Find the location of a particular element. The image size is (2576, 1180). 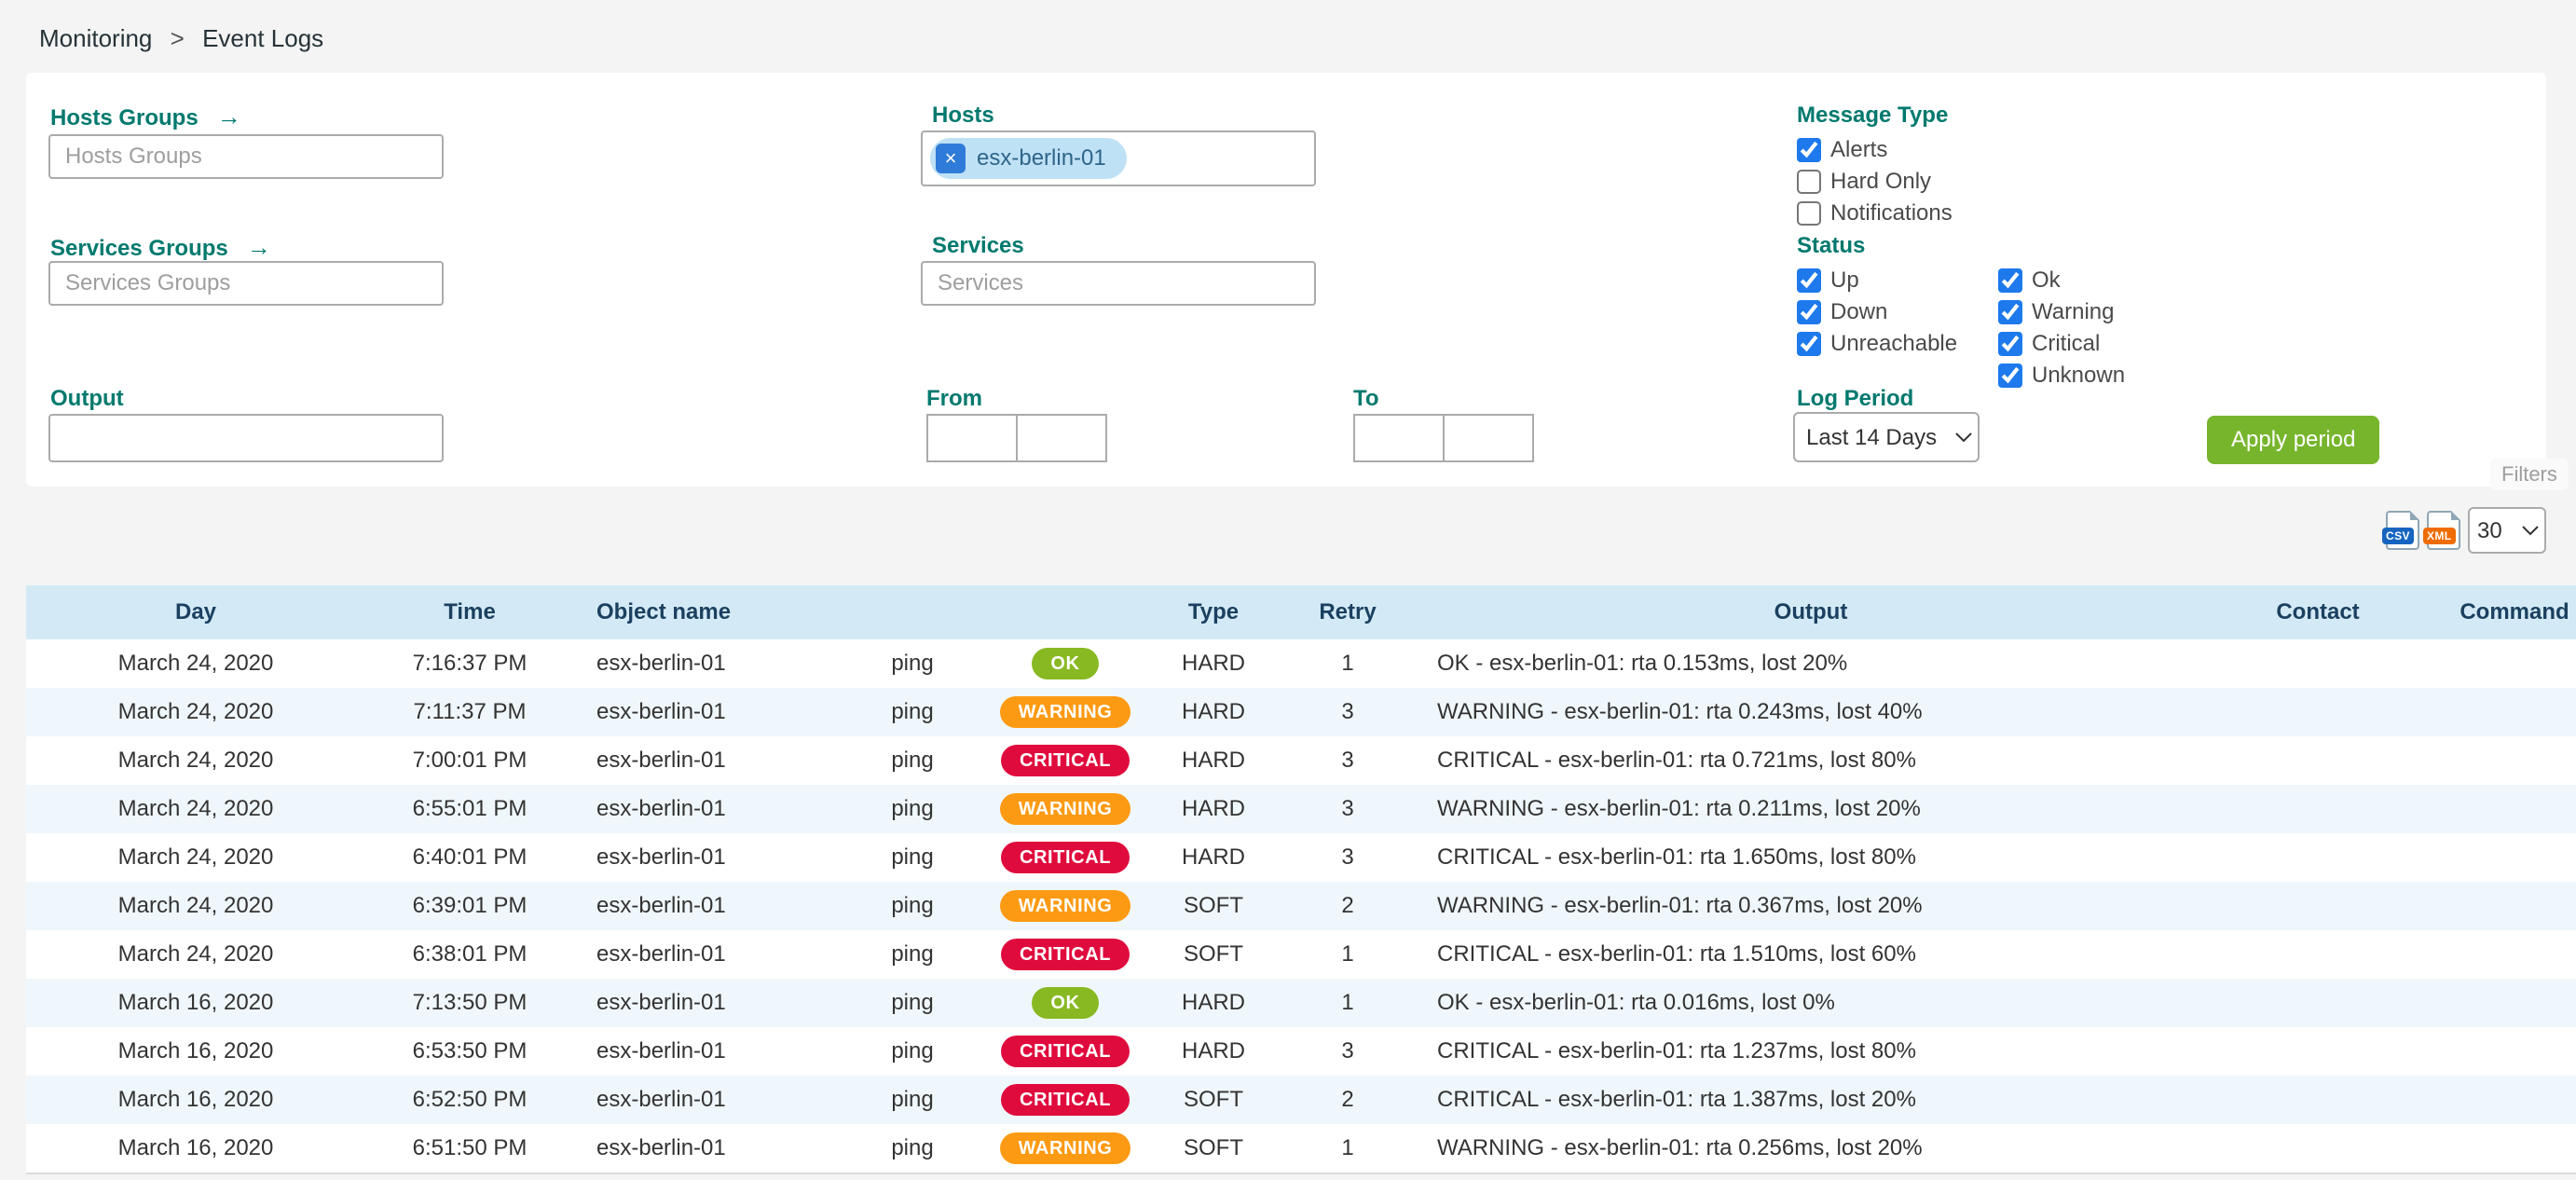

services-groups-input is located at coordinates (246, 283).